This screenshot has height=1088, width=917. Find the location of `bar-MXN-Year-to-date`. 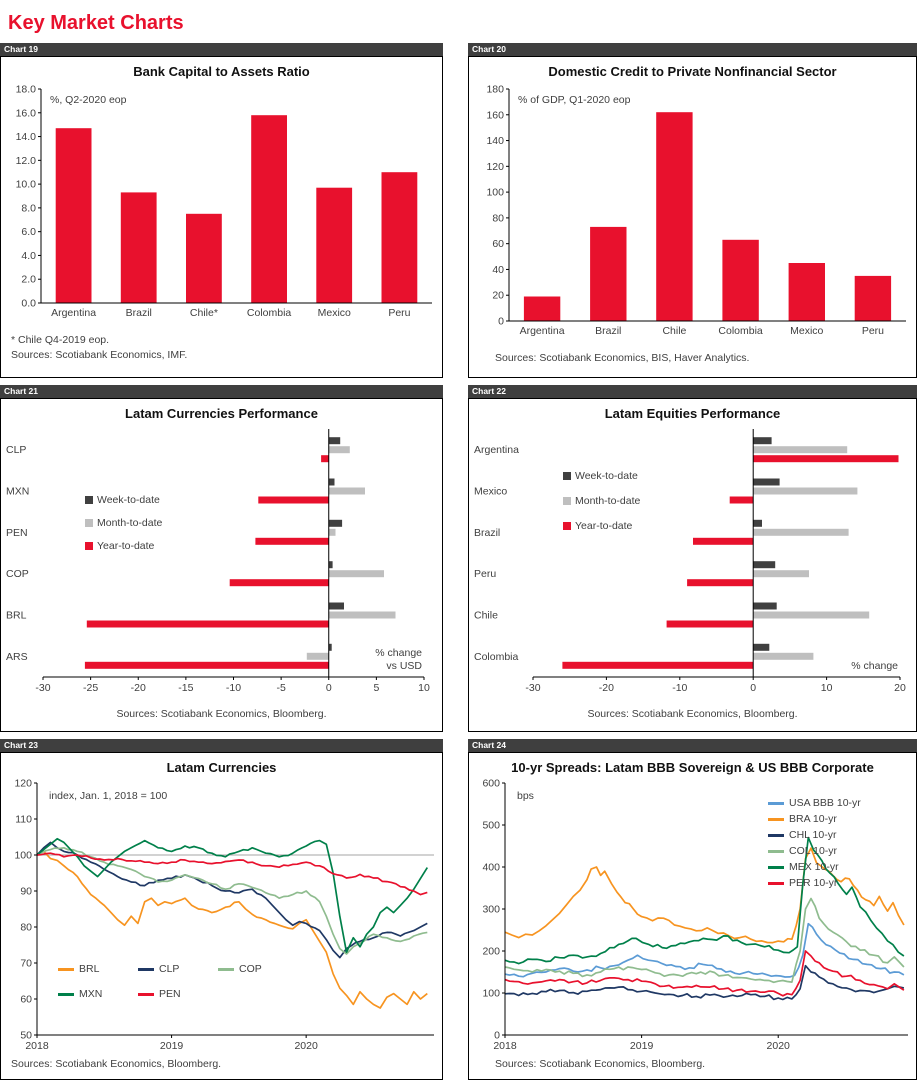

bar-MXN-Year-to-date is located at coordinates (293, 500).